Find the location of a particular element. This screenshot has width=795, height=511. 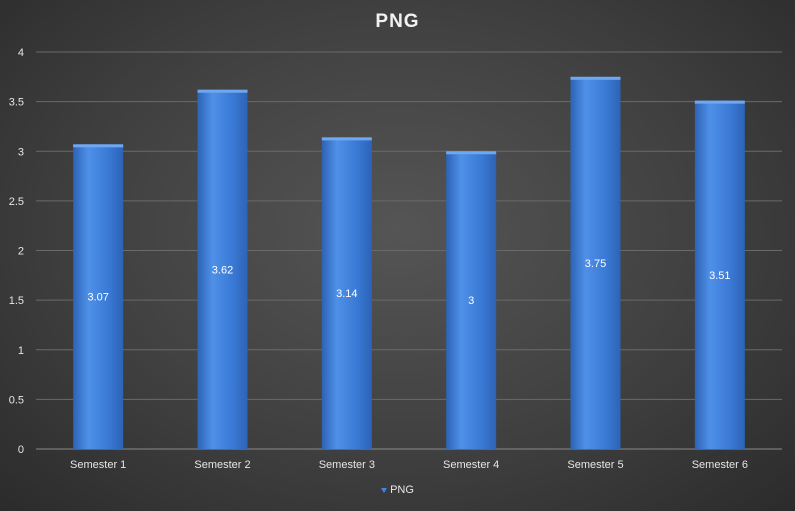

y-tick-label: 0 is located at coordinates (21, 450).